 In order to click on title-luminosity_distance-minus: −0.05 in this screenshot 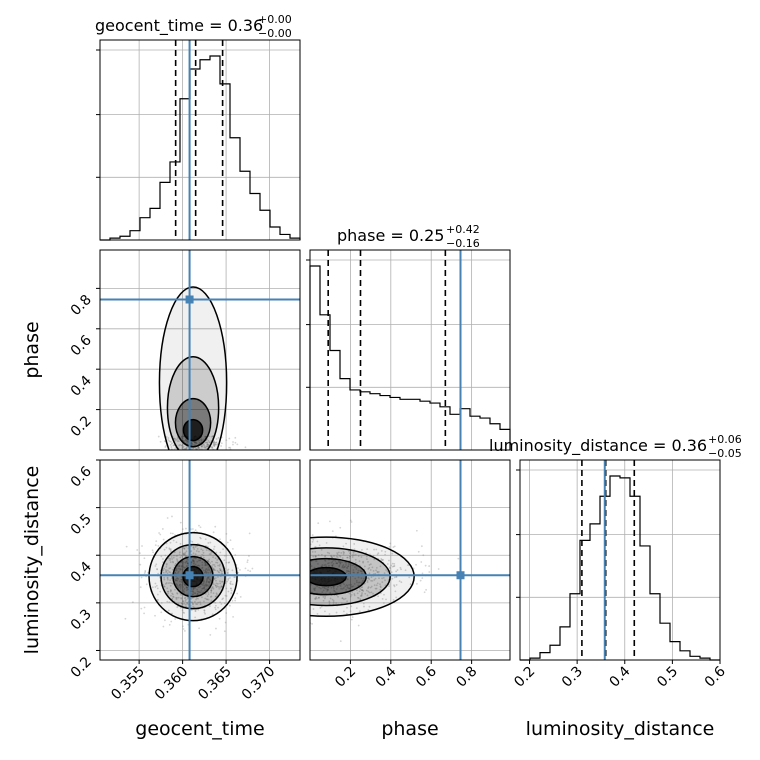, I will do `click(725, 453)`.